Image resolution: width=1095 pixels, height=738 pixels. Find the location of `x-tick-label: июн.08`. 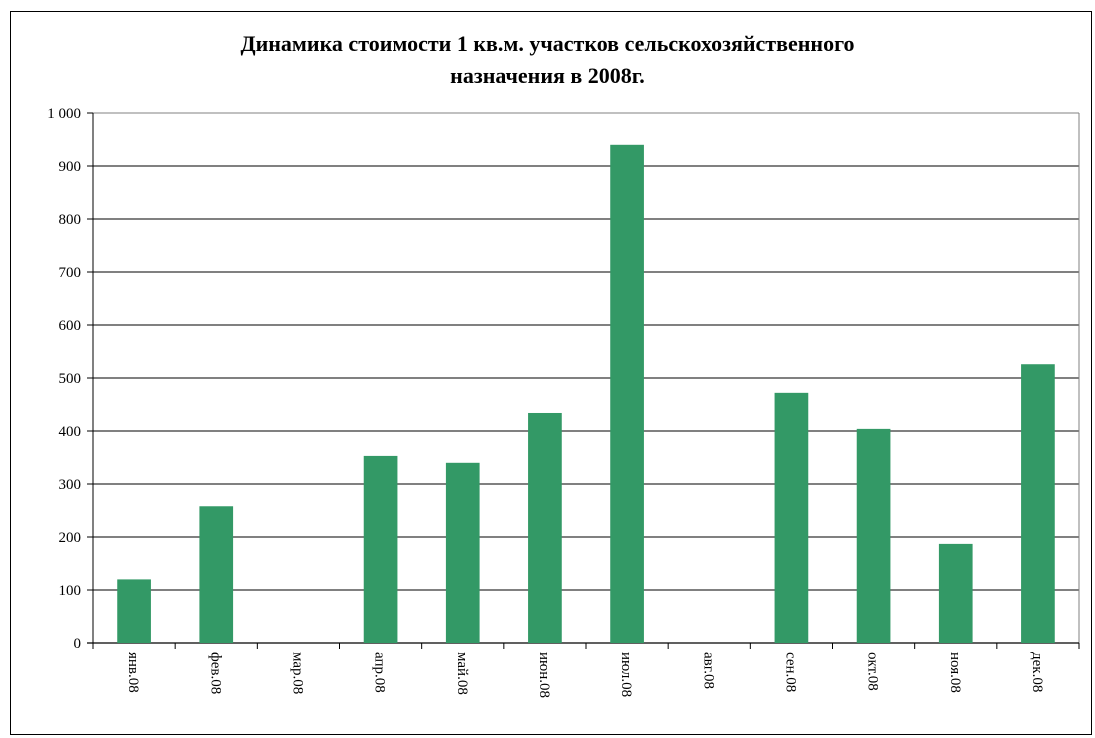

x-tick-label: июн.08 is located at coordinates (544, 675).